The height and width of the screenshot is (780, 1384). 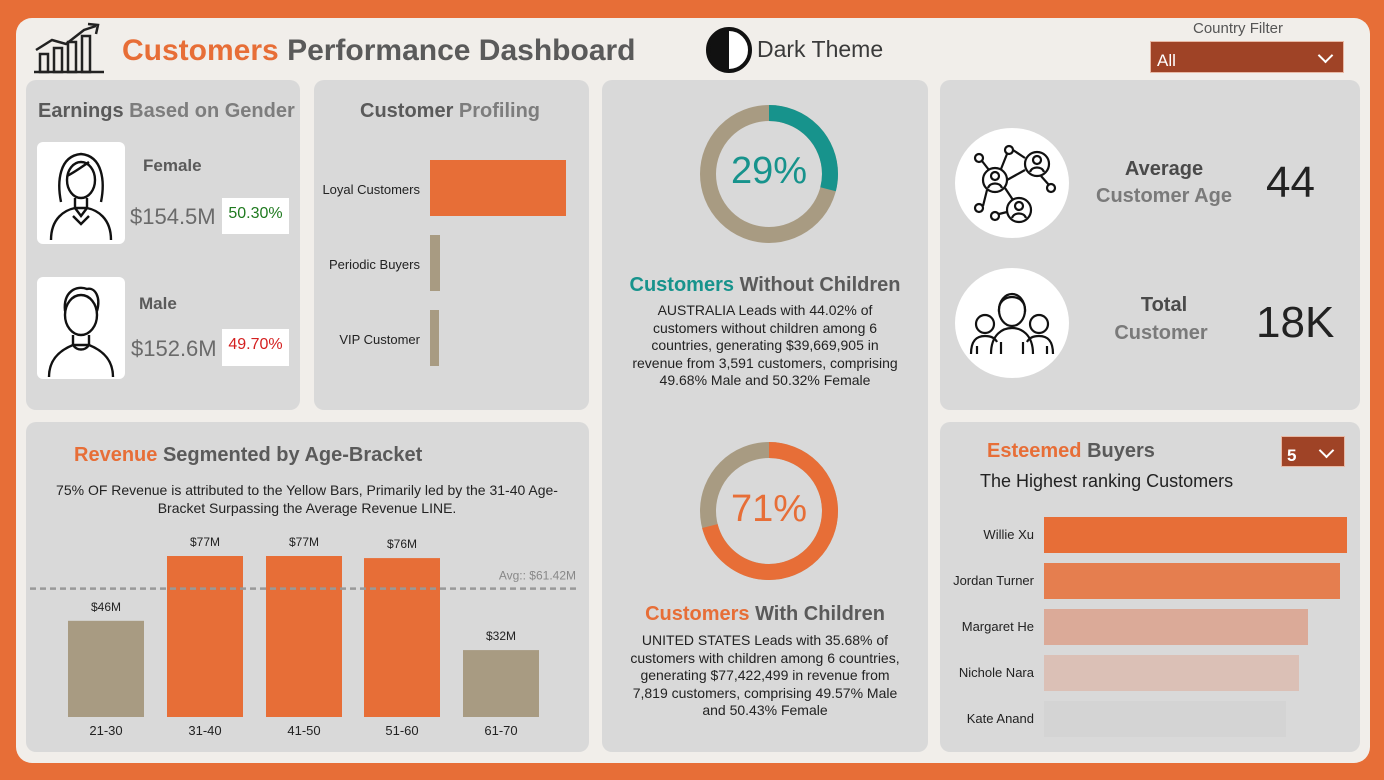 What do you see at coordinates (303, 730) in the screenshot?
I see `revenue-category-label: 41-50` at bounding box center [303, 730].